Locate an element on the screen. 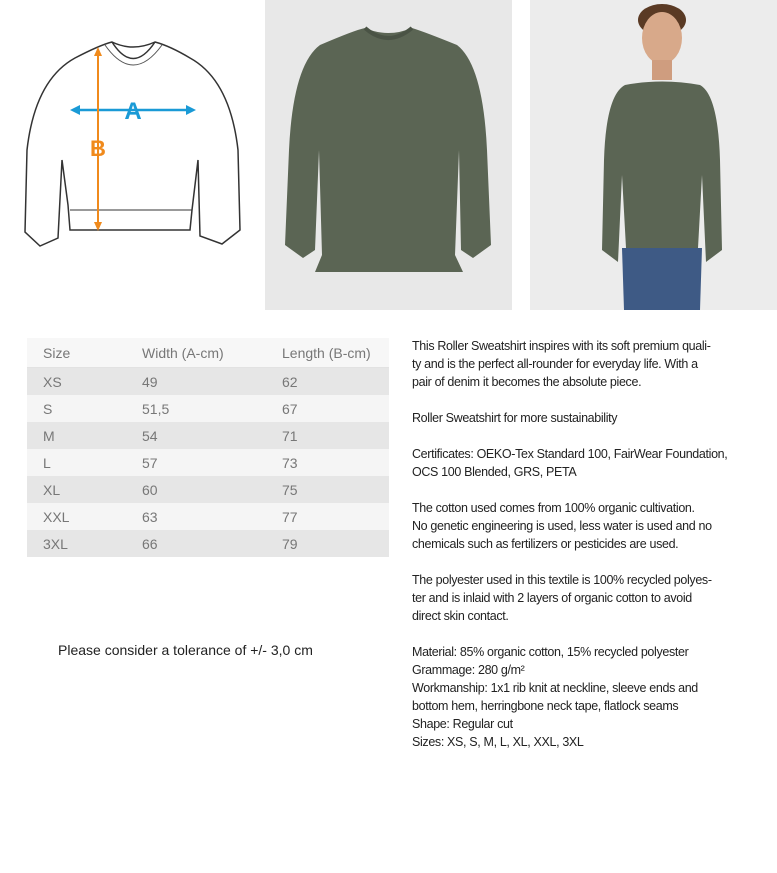  cell-width: 54 is located at coordinates (150, 435).